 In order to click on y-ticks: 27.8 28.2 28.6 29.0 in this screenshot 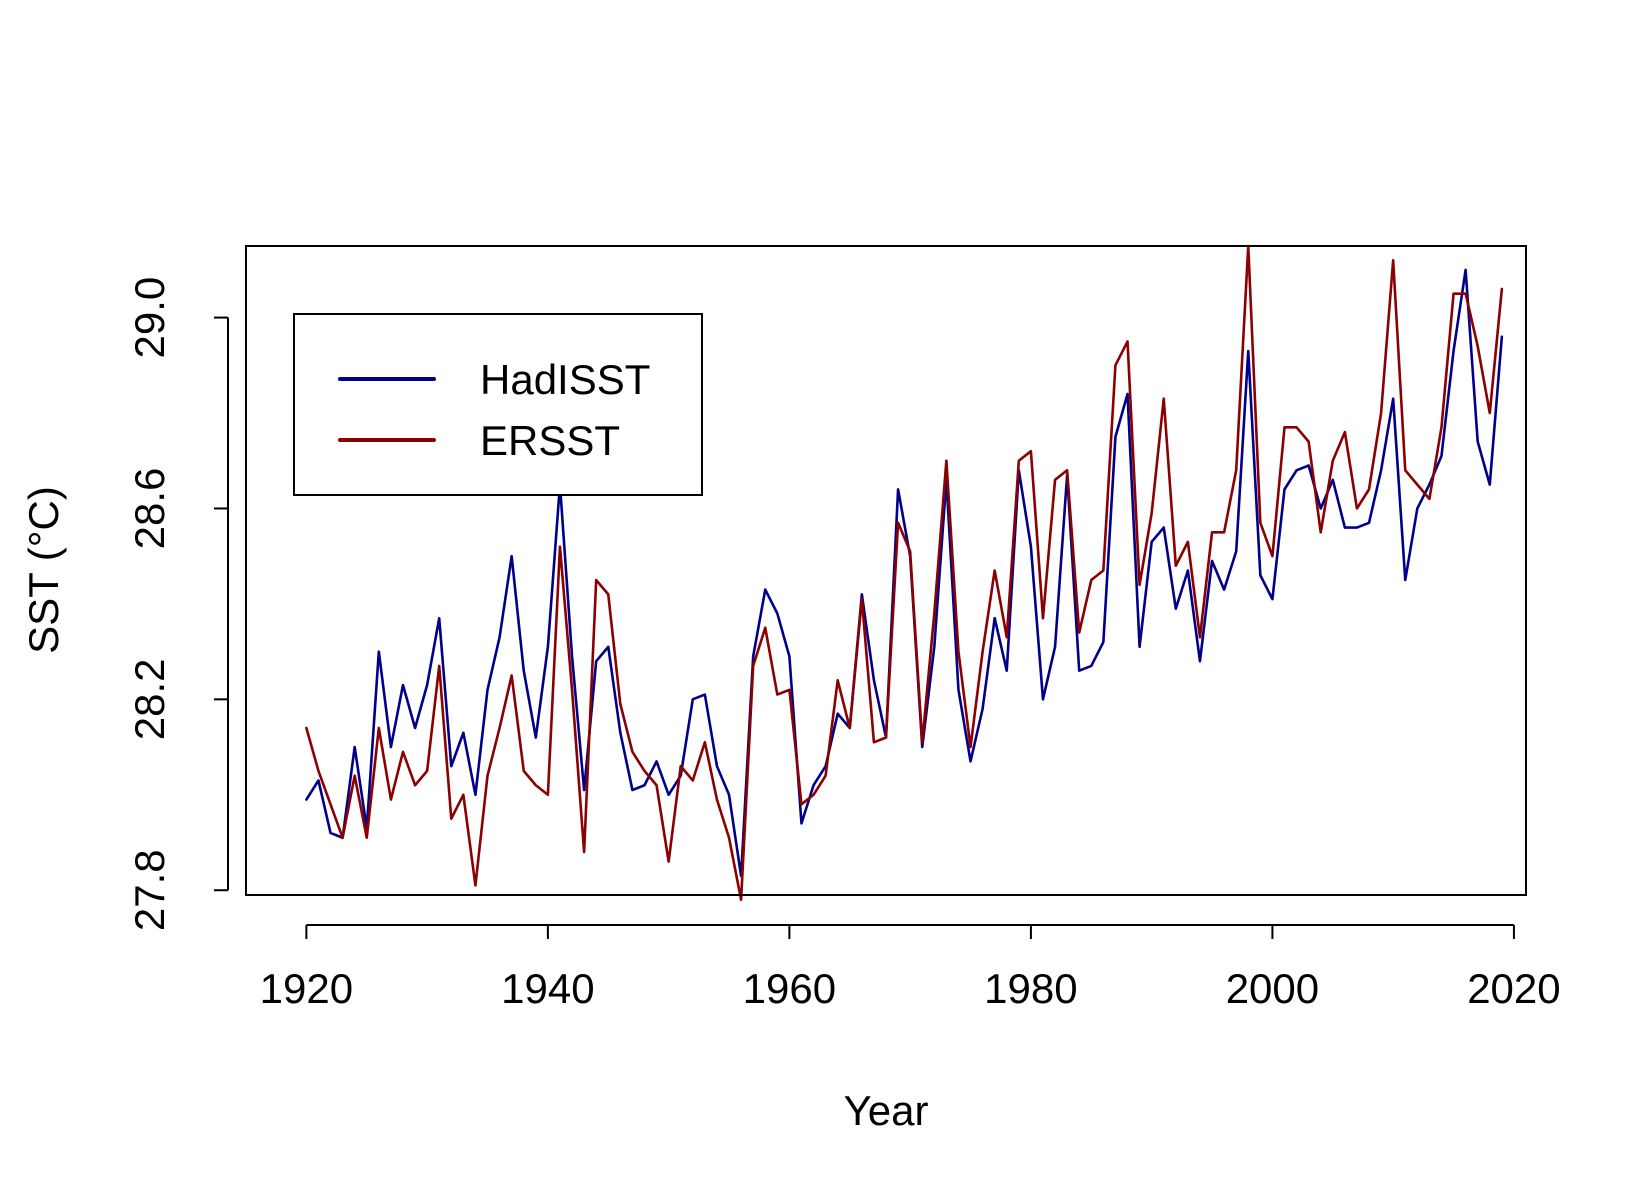, I will do `click(177, 604)`.